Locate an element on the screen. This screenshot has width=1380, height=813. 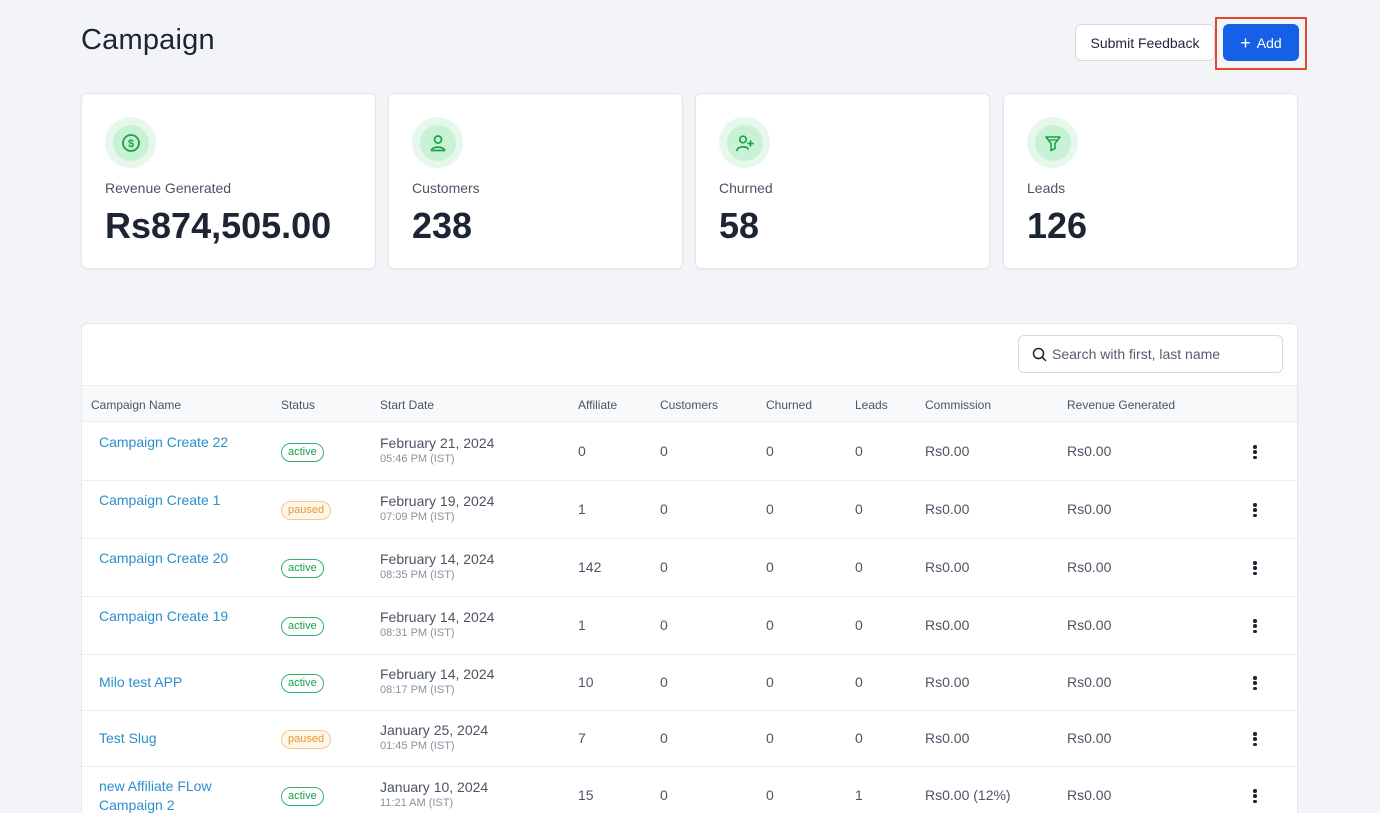
start-time: 08:35 PM (IST) is located at coordinates (417, 575).